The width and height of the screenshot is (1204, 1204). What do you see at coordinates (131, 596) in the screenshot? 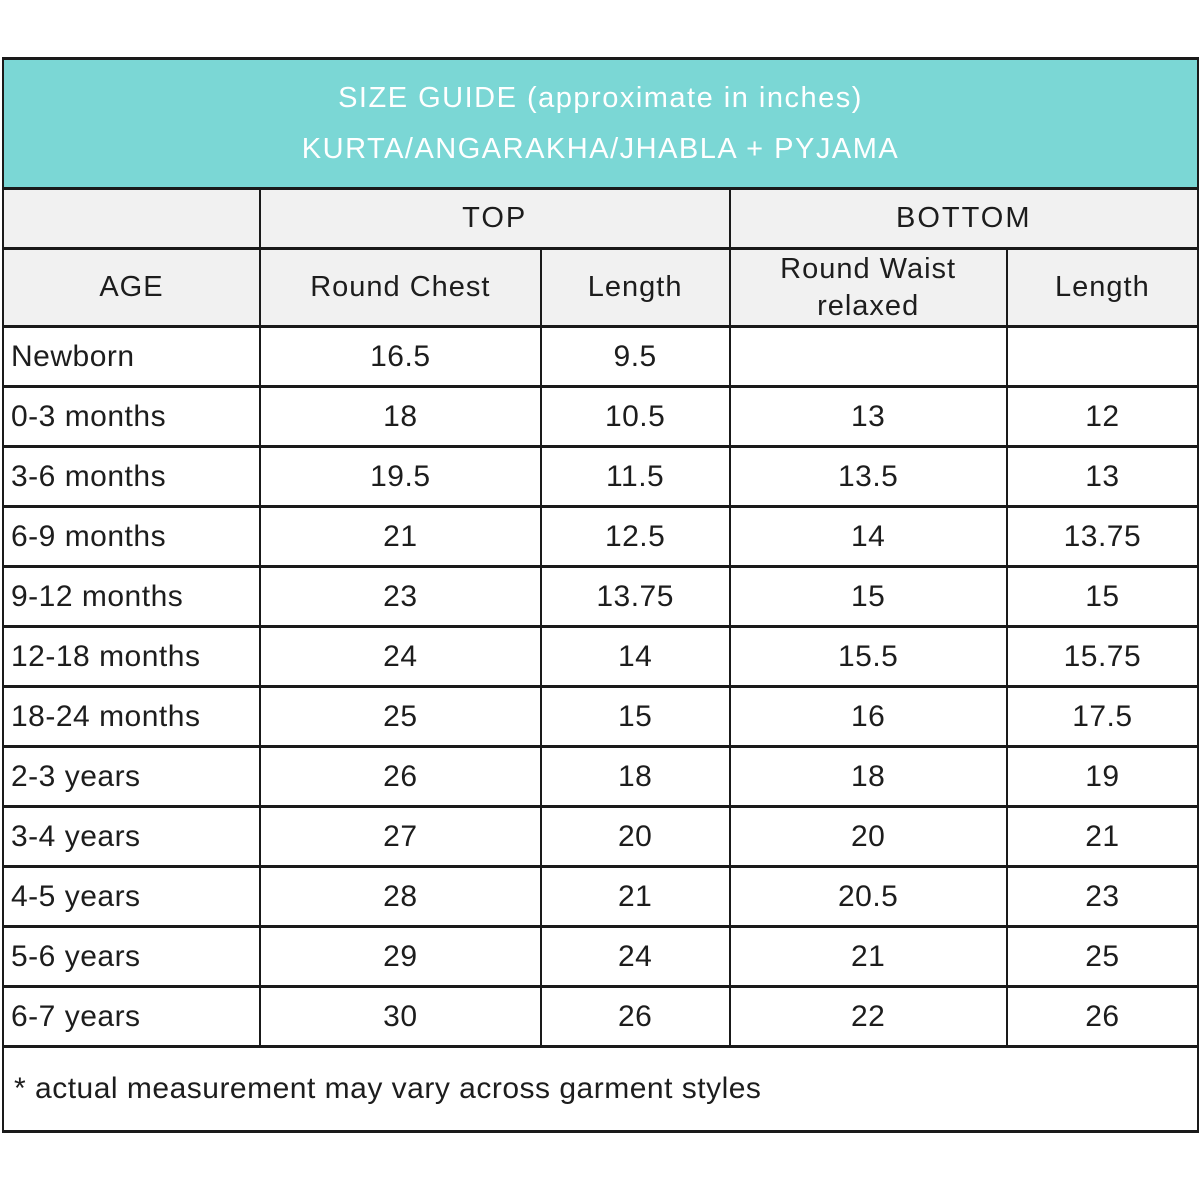
I see `age-cell: 9-12 months` at bounding box center [131, 596].